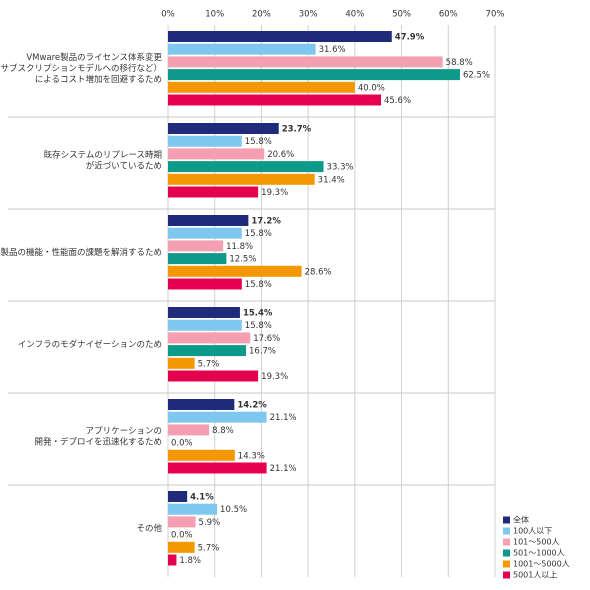  What do you see at coordinates (242, 260) in the screenshot?
I see `value-label: 12.5%` at bounding box center [242, 260].